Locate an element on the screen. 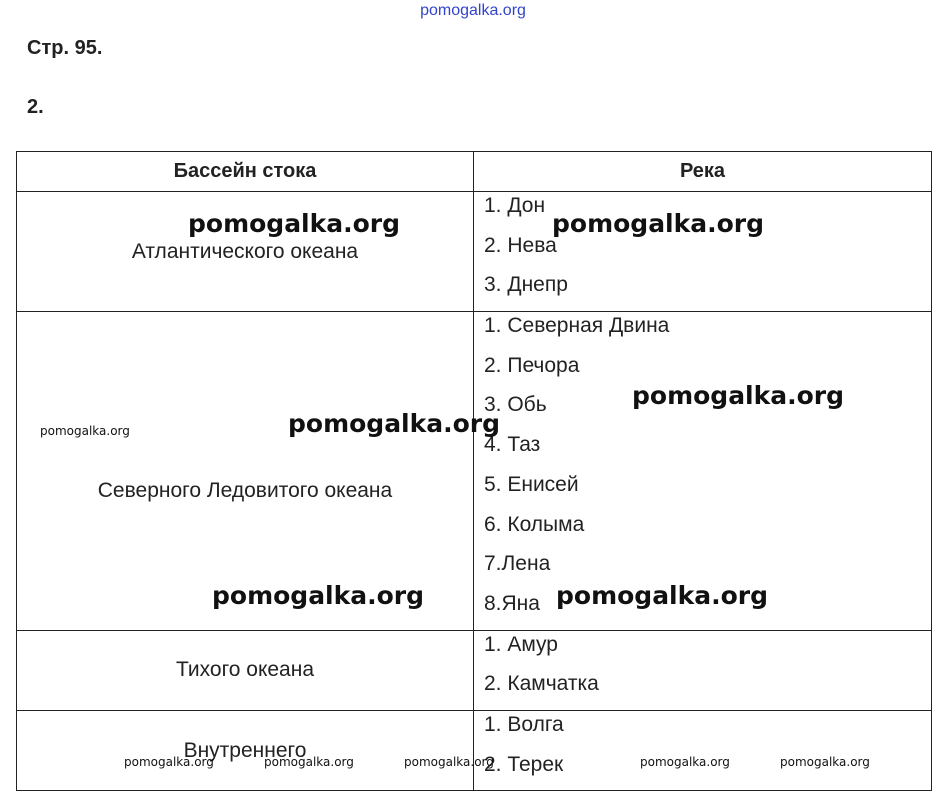 The image size is (946, 808). river-item: 5. Енисей is located at coordinates (531, 484).